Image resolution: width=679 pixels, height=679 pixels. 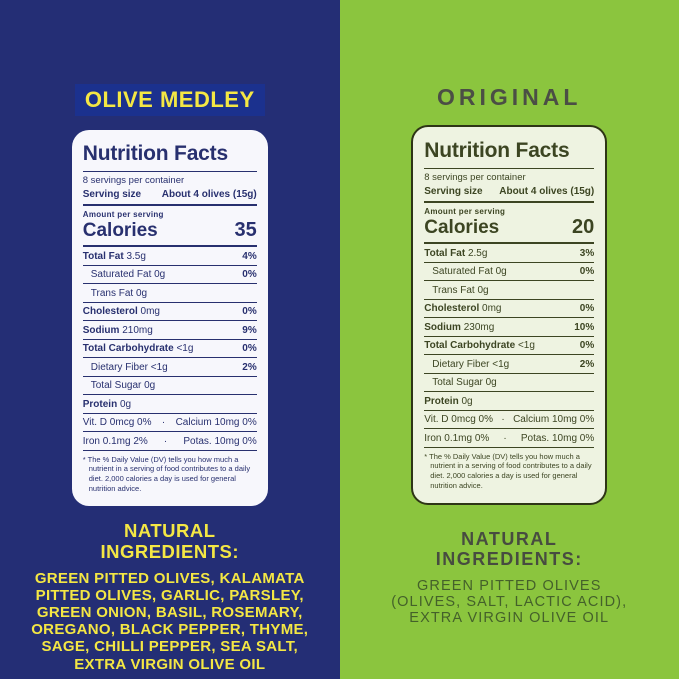 What do you see at coordinates (169, 596) in the screenshot?
I see `ingredients-line: PITTED OLIVES, GARLIC, PARSLEY,` at bounding box center [169, 596].